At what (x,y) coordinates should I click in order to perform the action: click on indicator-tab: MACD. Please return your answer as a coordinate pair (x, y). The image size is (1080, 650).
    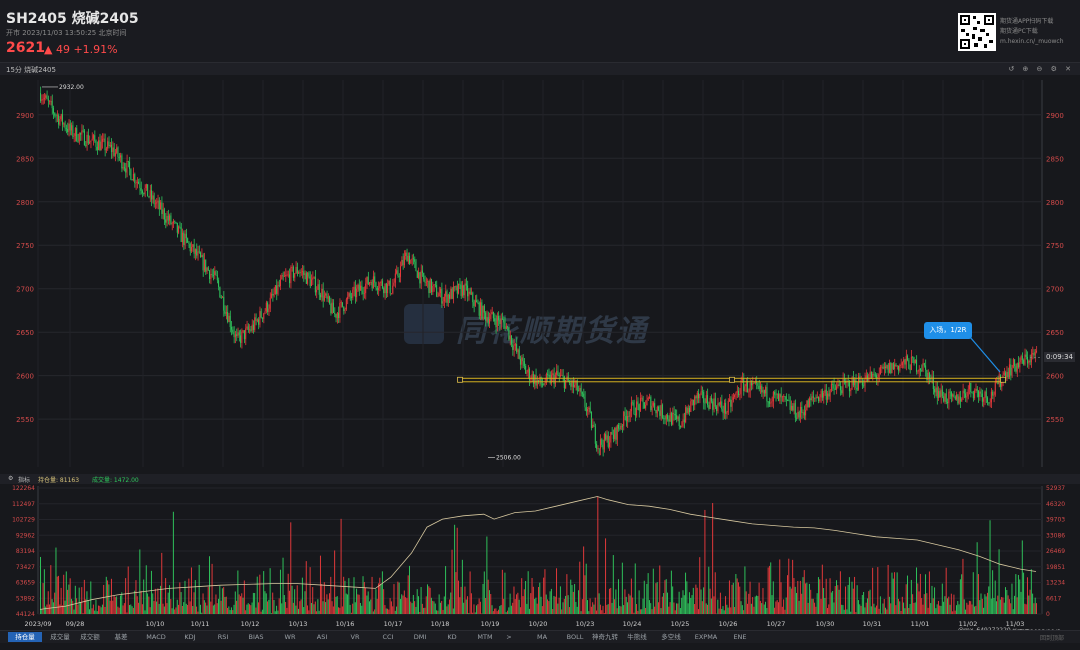
    Looking at the image, I should click on (156, 637).